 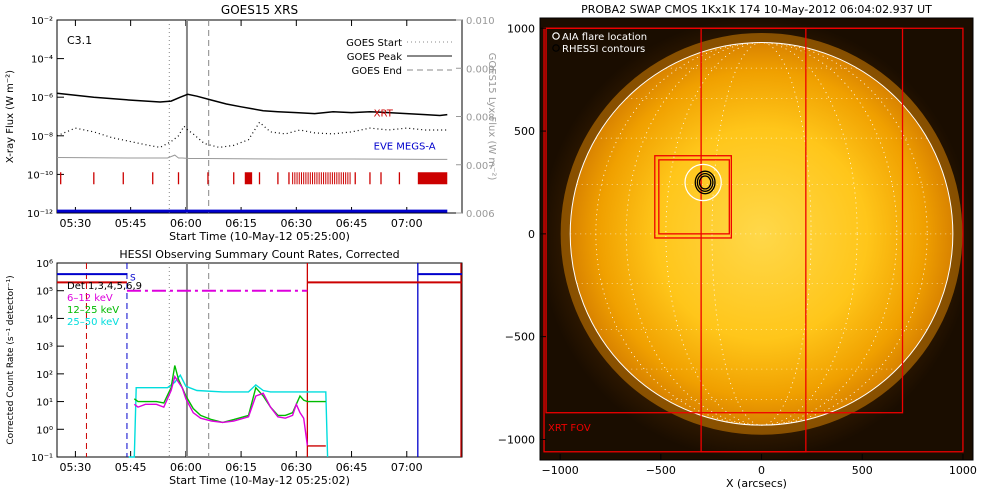 I want to click on hessi-y-tick-label: 10⁰, so click(x=44, y=430).